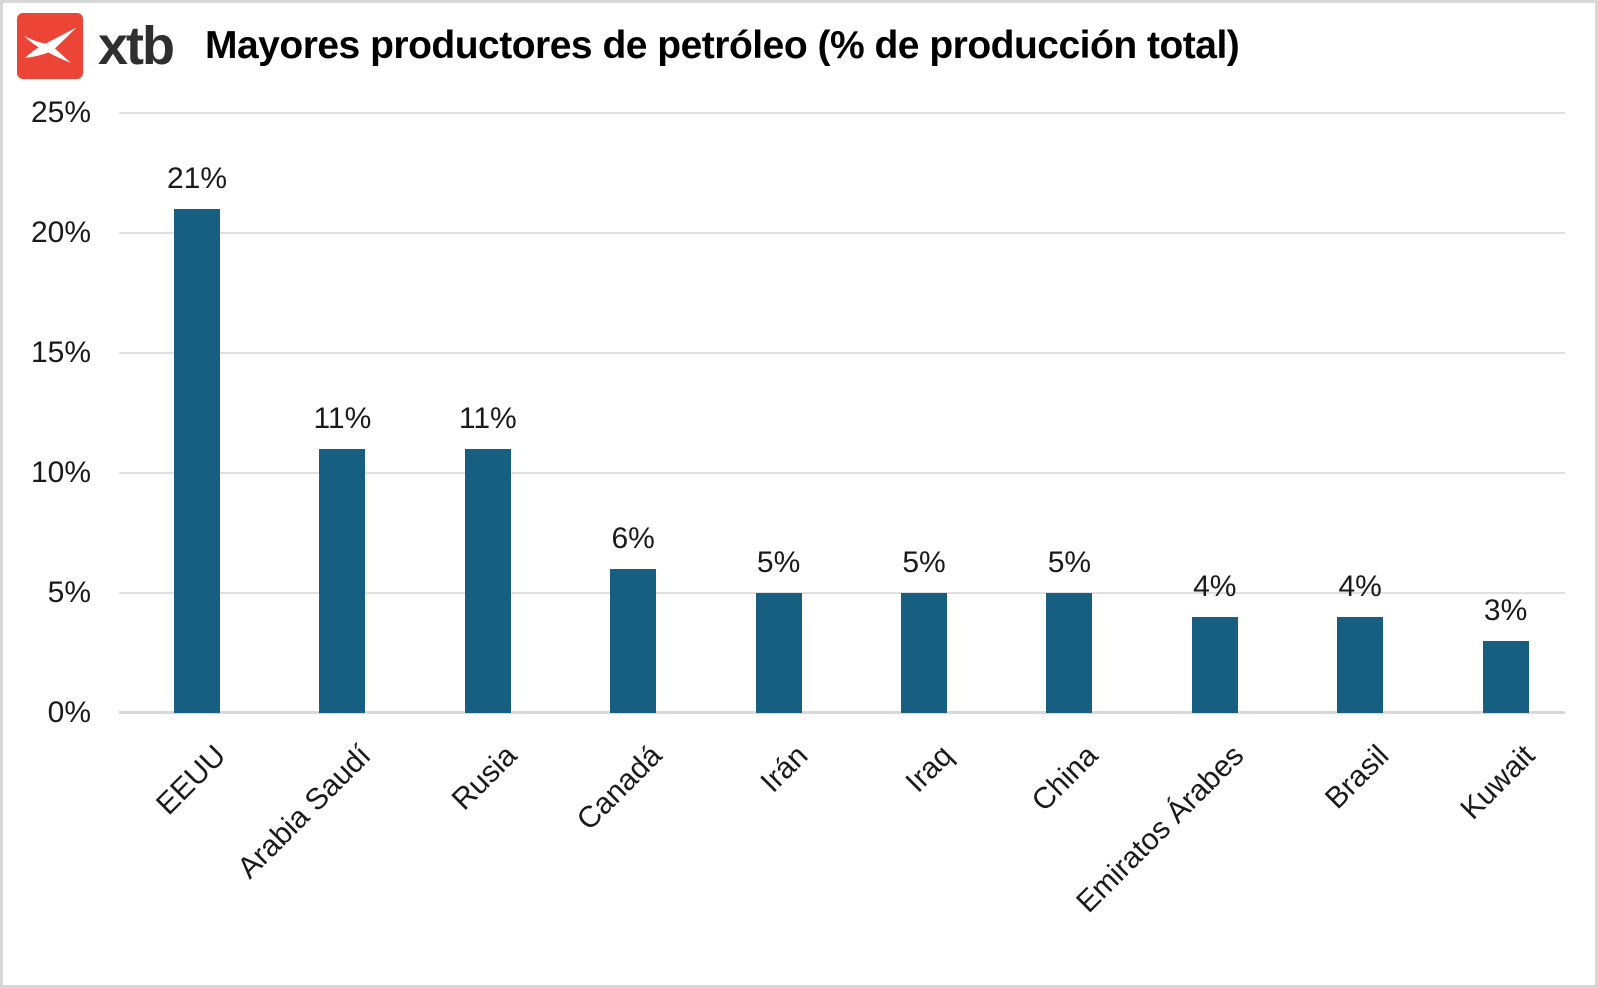 Image resolution: width=1598 pixels, height=988 pixels. I want to click on y-tick-label: 5%, so click(69, 592).